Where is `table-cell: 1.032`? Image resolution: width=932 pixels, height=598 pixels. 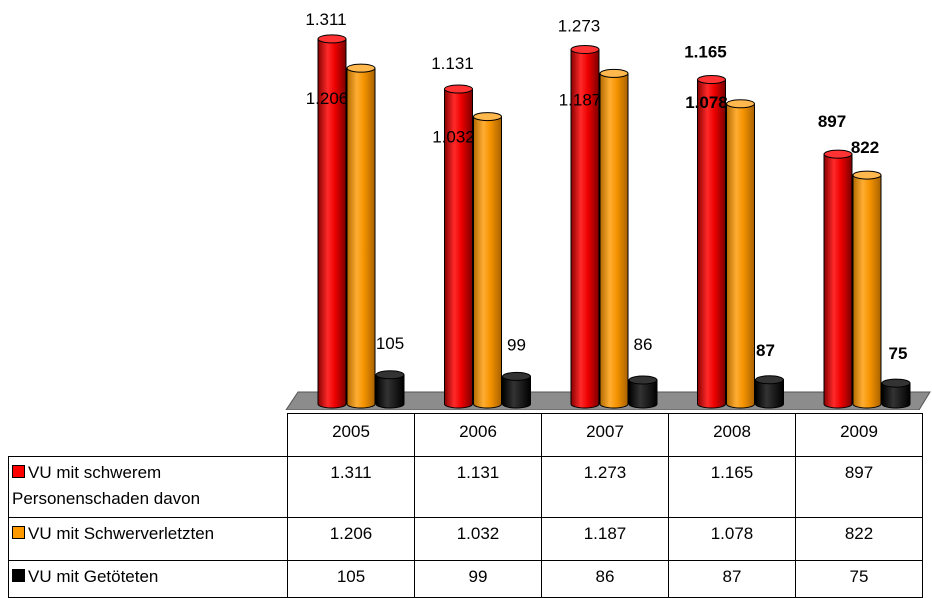 table-cell: 1.032 is located at coordinates (478, 539).